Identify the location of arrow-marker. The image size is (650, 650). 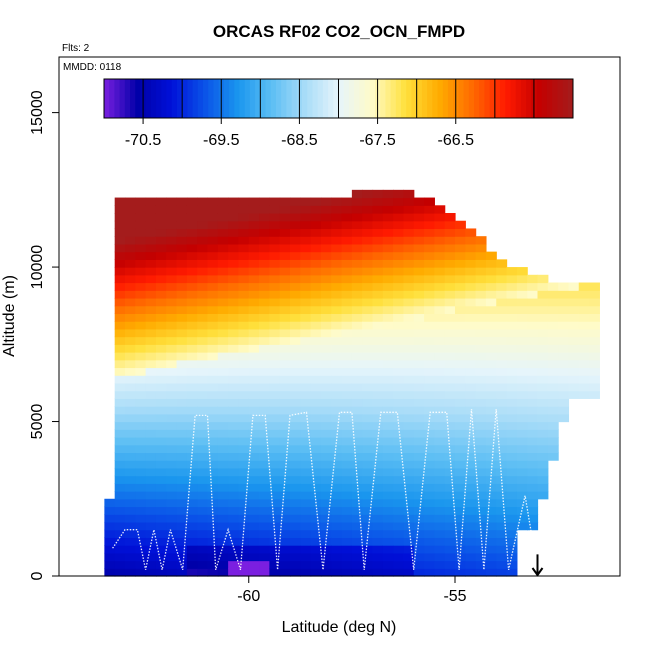
(537, 565).